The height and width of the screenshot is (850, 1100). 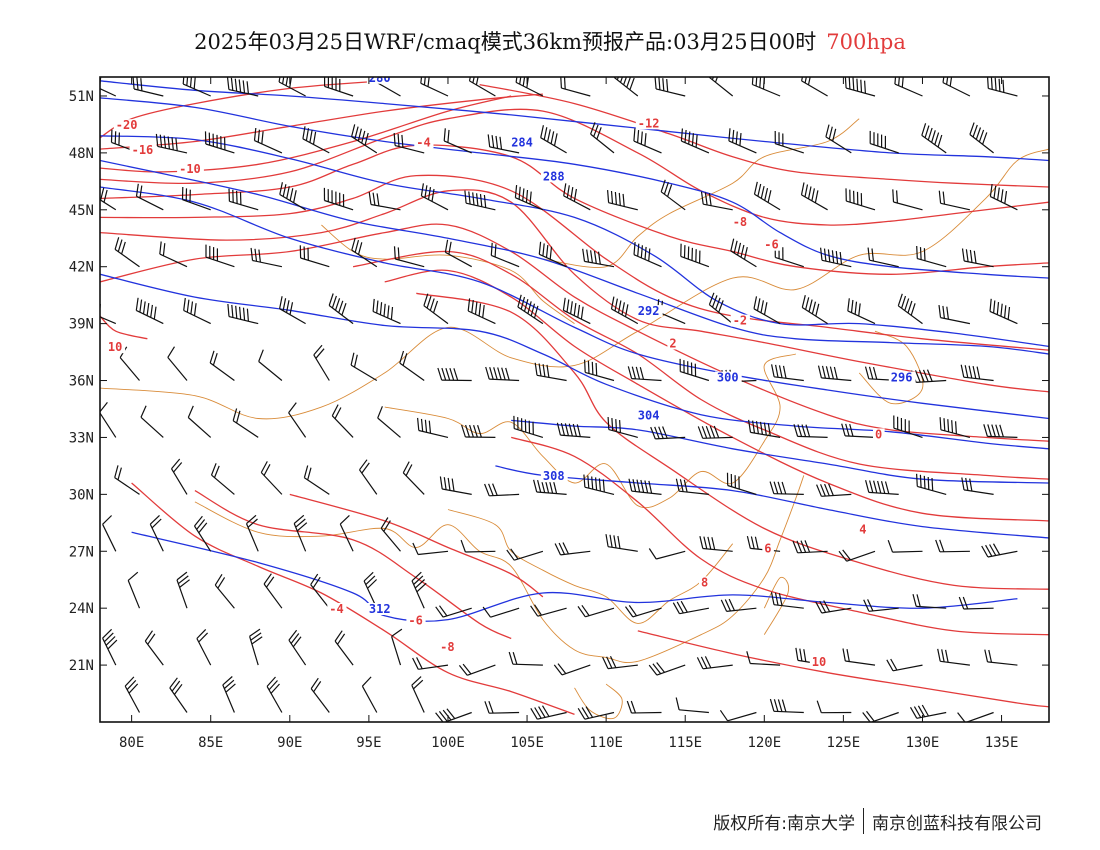 I want to click on footer-right: 南京创蓝科技有限公司, so click(x=957, y=823).